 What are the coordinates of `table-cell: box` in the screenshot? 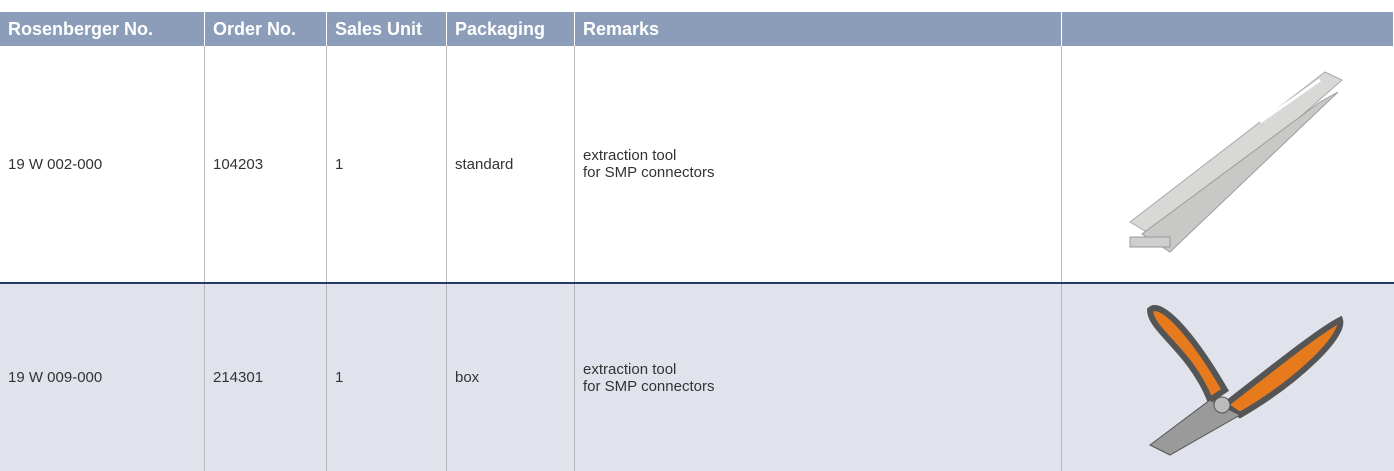 It's located at (511, 377).